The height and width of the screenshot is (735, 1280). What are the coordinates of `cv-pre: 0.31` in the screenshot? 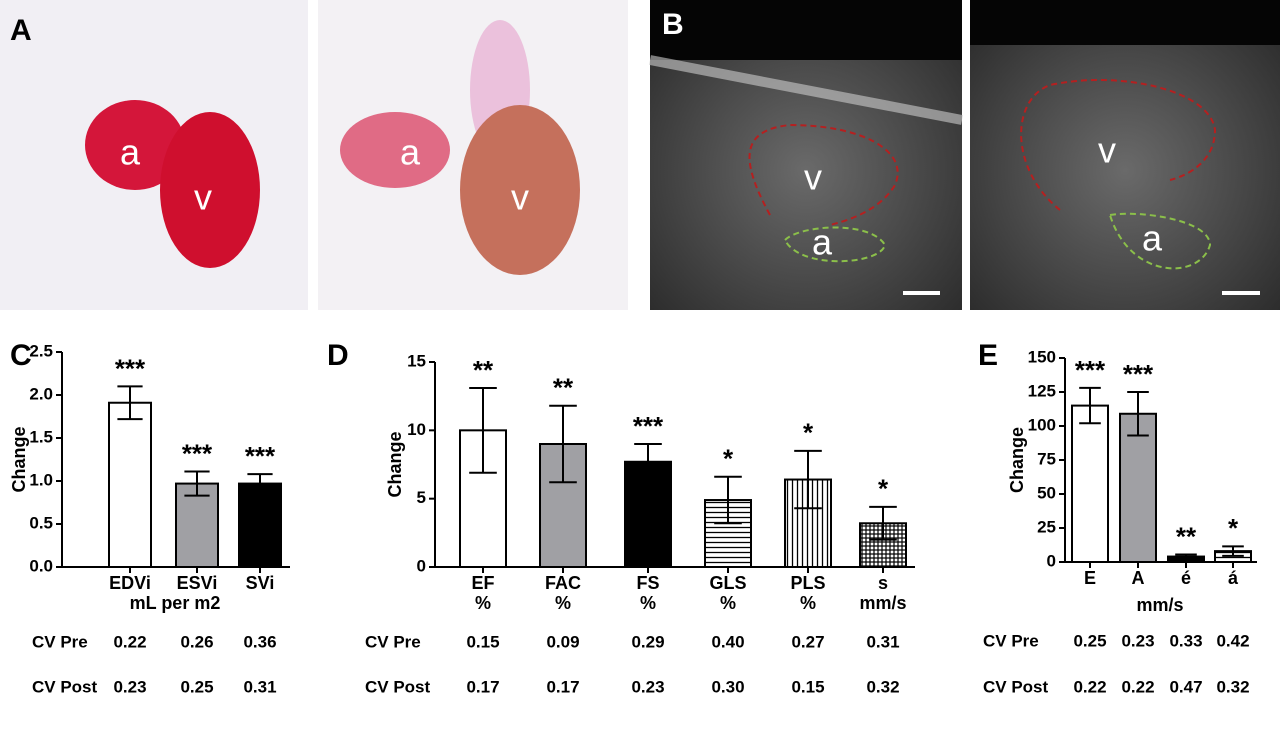 It's located at (882, 641).